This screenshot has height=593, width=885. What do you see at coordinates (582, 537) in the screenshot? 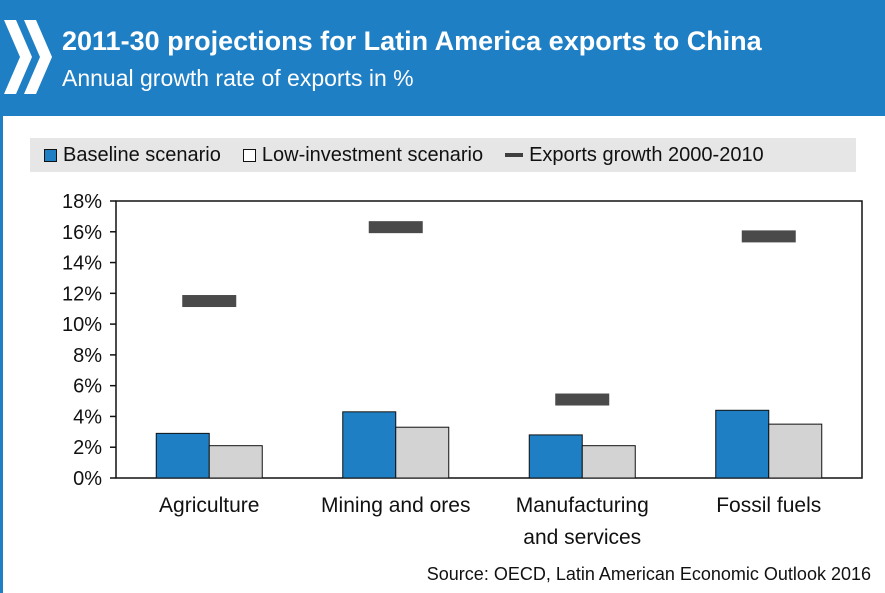
I see `x-tick-label: and services` at bounding box center [582, 537].